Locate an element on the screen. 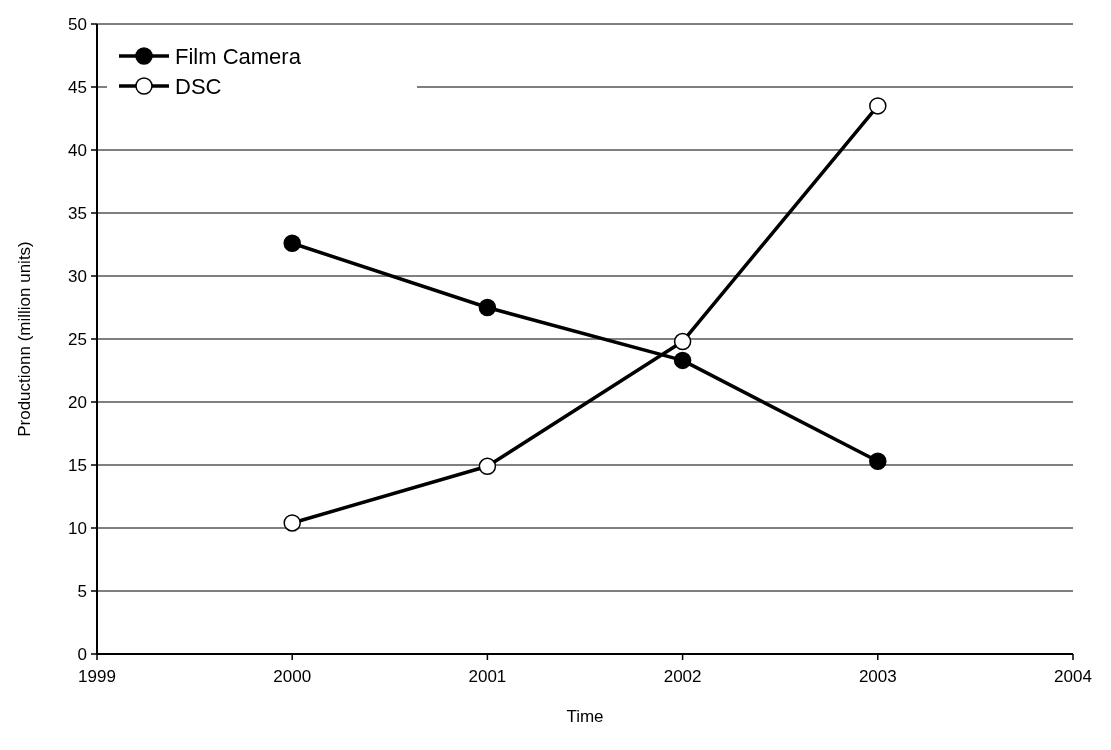 The height and width of the screenshot is (750, 1111). y-tick-label: 25 is located at coordinates (77, 339).